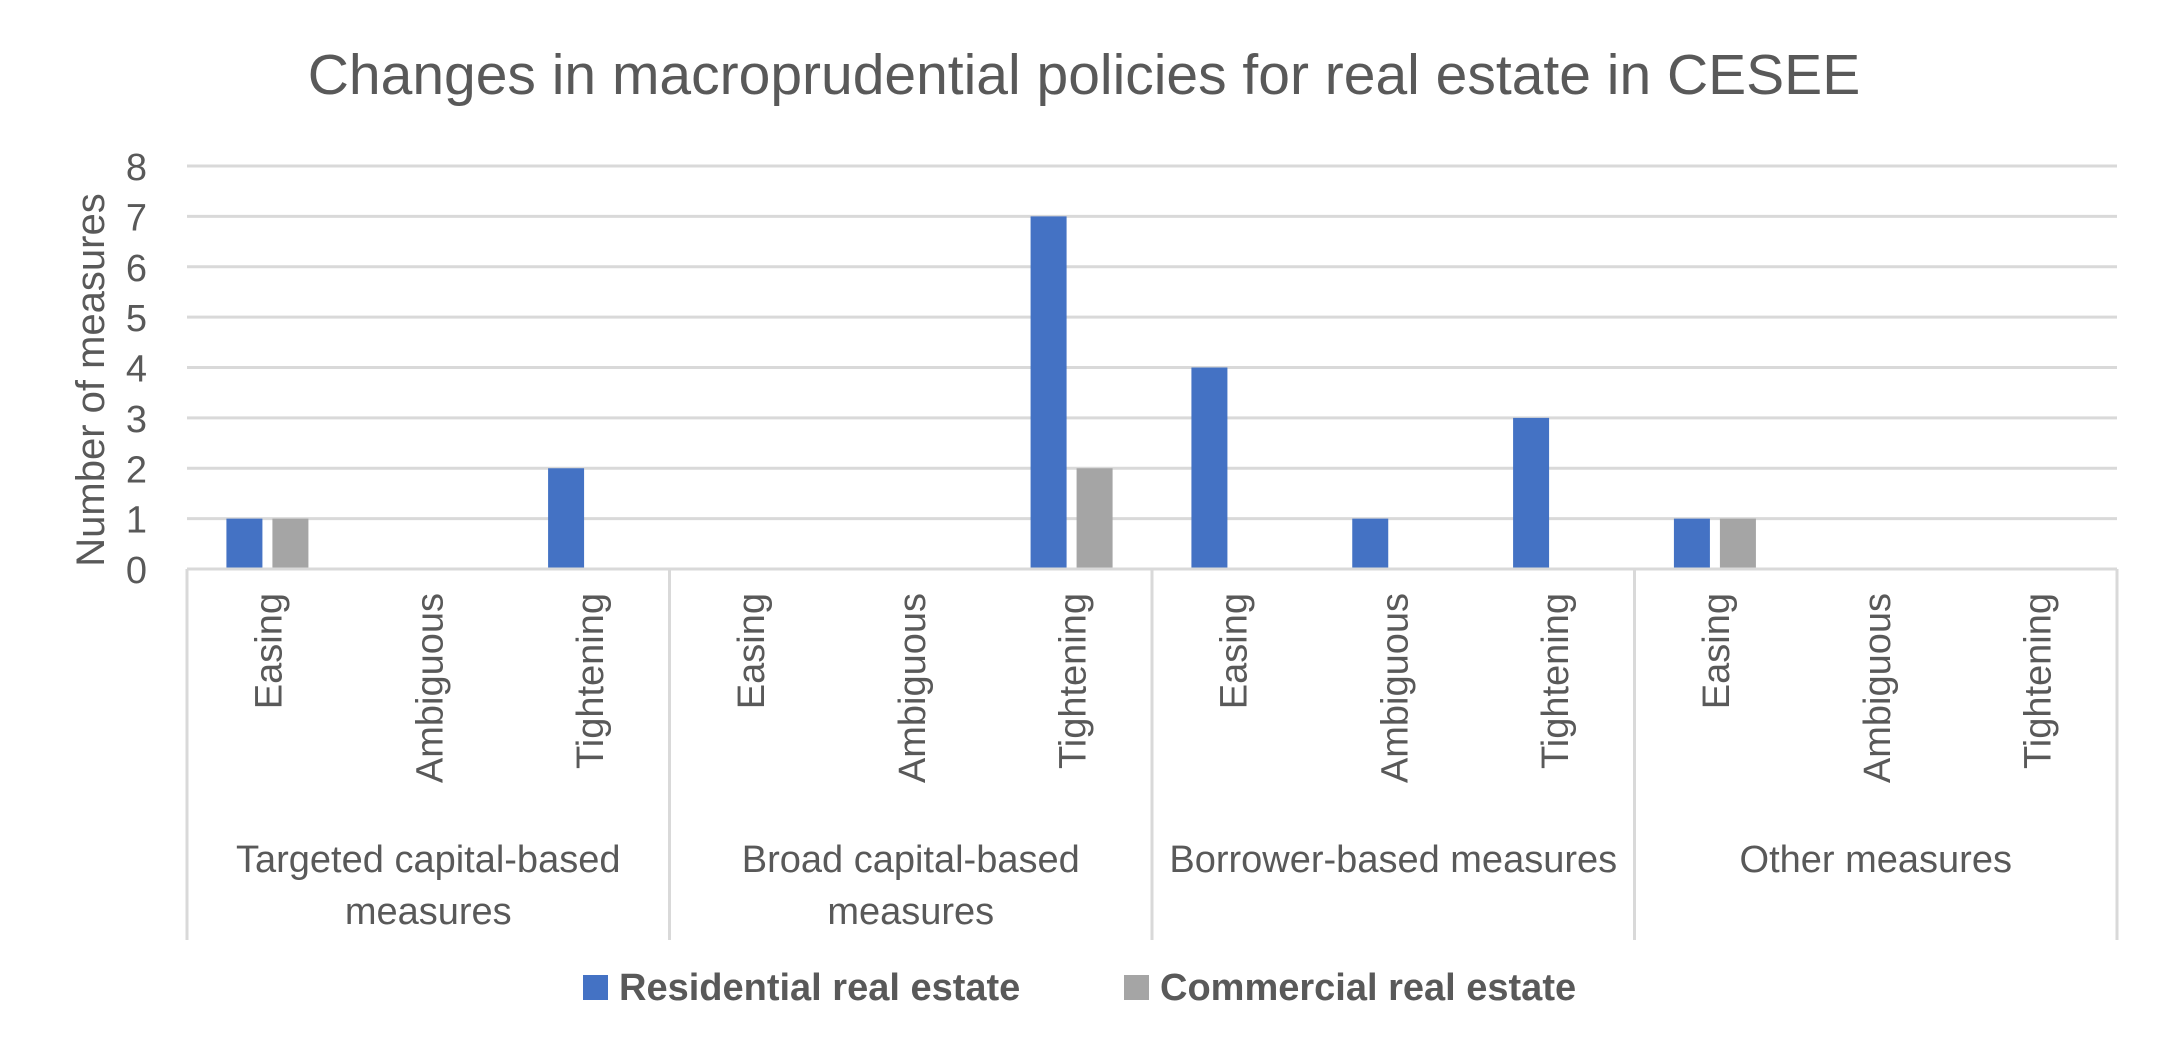 Image resolution: width=2159 pixels, height=1056 pixels. I want to click on y-tick-label: 8, so click(136, 168).